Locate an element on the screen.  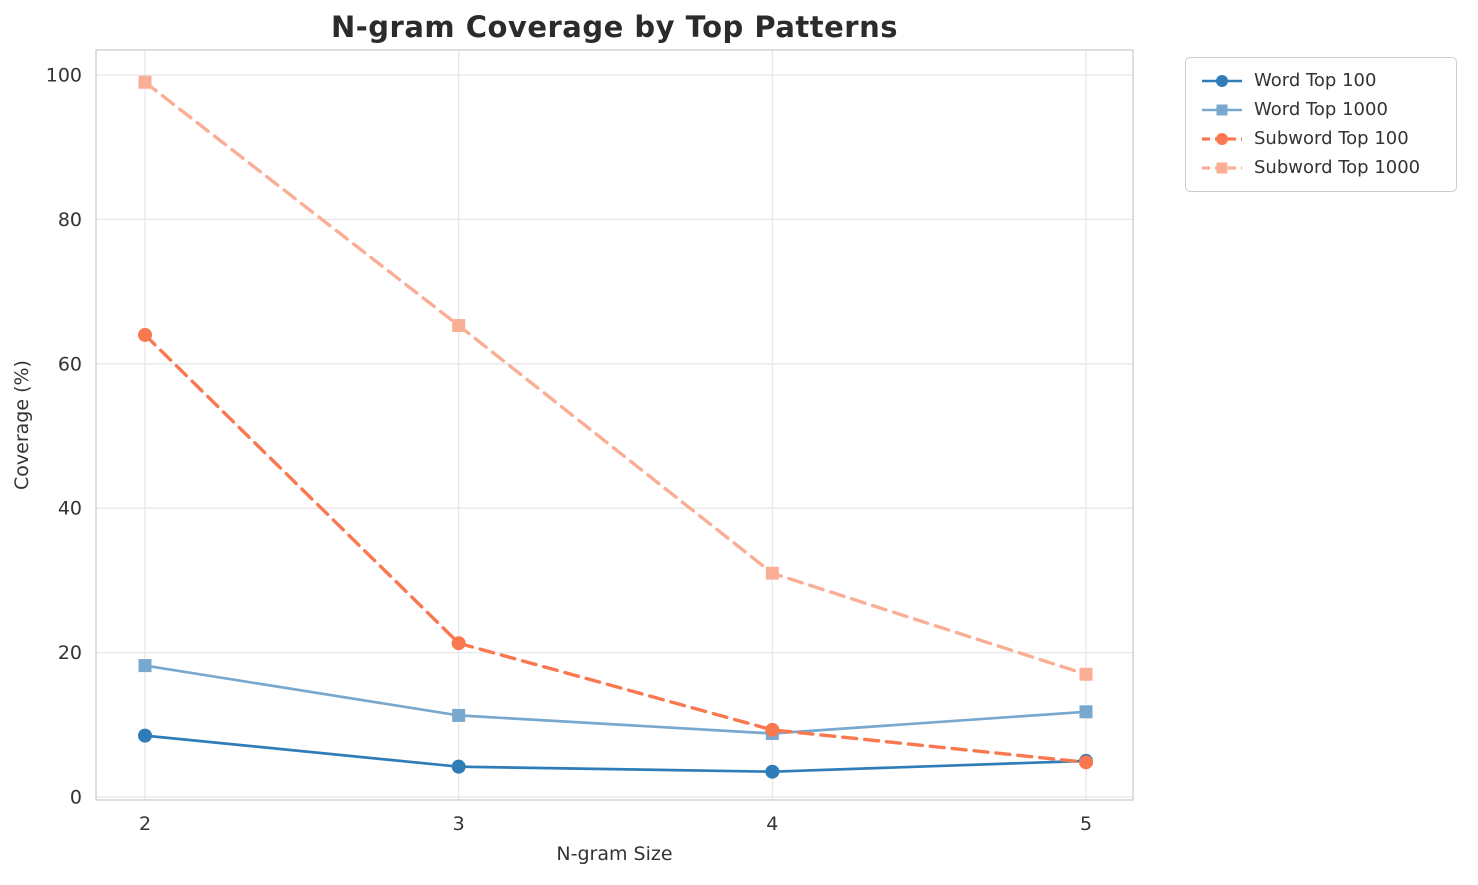
x-tick-label: 3 is located at coordinates (459, 824).